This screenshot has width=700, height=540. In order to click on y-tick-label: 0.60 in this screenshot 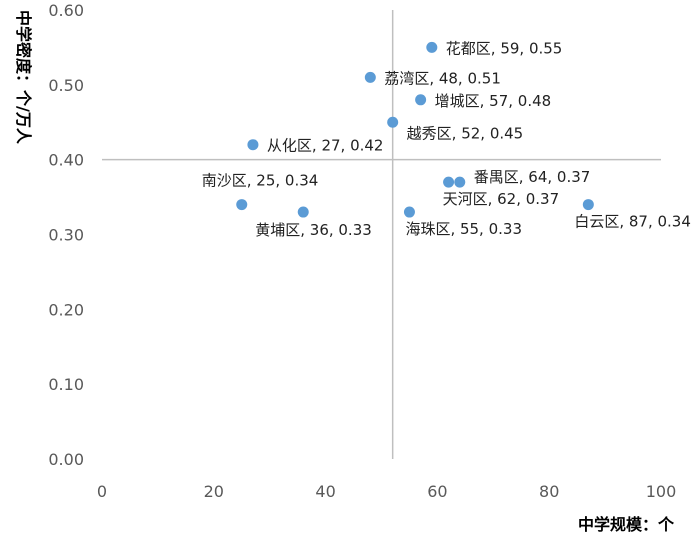, I will do `click(66, 10)`.